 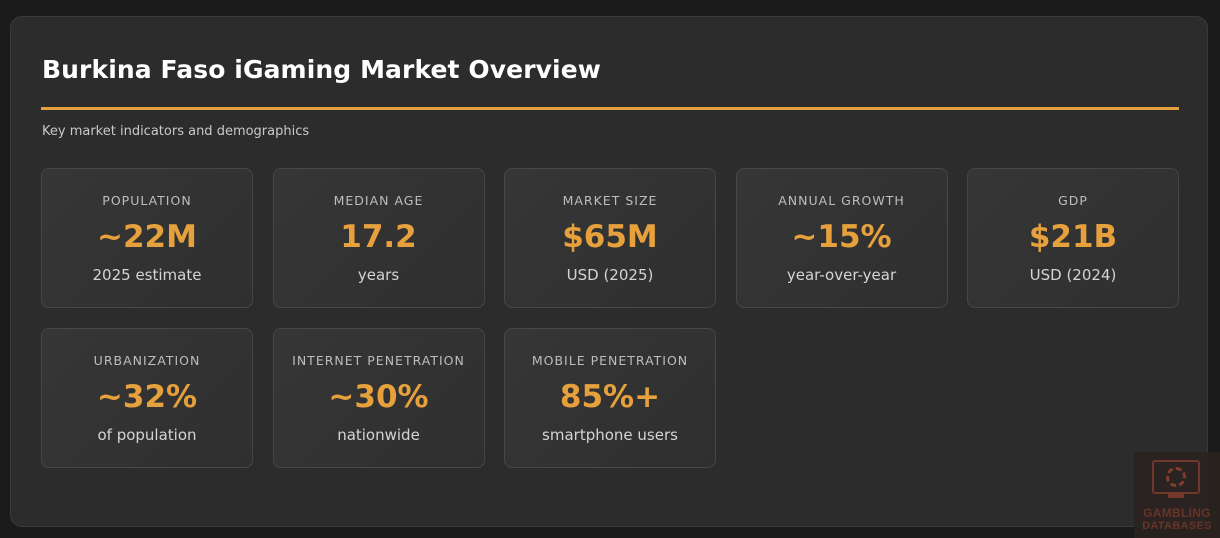 I want to click on stat-label: INTERNET PENETRATION, so click(x=378, y=360).